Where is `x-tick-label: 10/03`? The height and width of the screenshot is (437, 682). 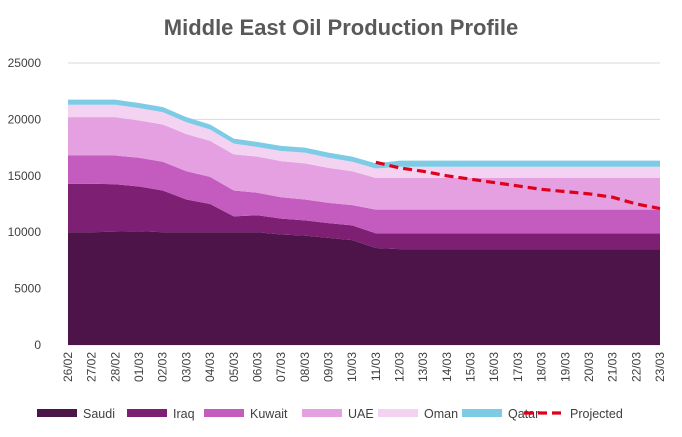 x-tick-label: 10/03 is located at coordinates (352, 367).